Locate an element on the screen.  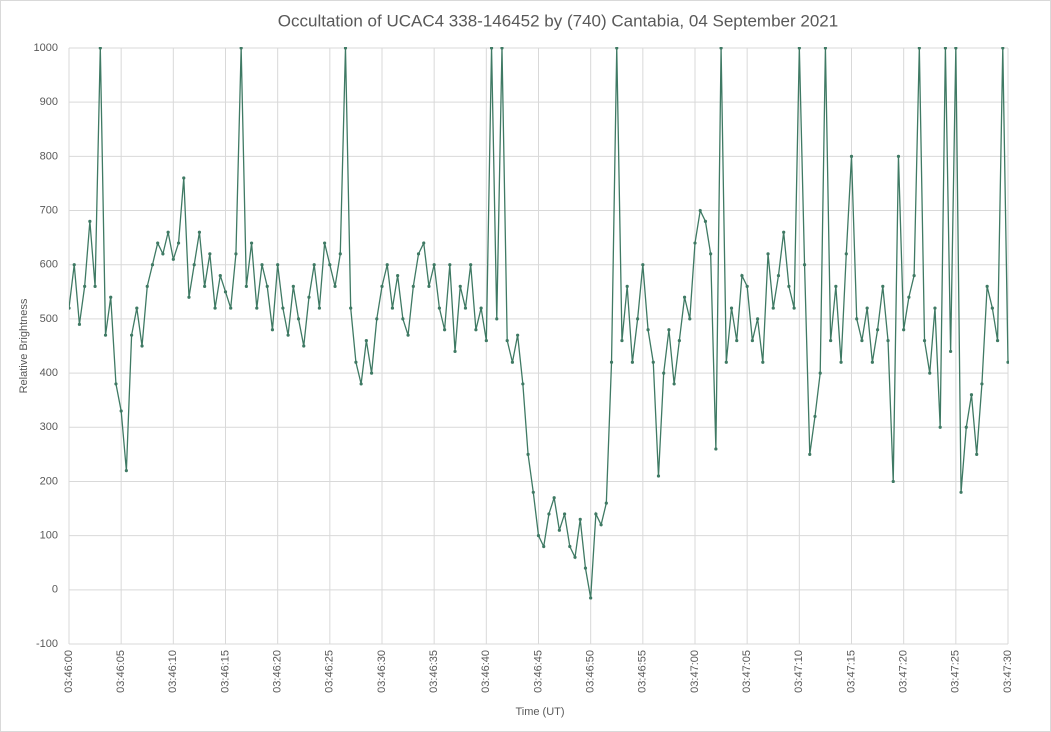
x-axis-label: Time (UT) is located at coordinates (539, 712).